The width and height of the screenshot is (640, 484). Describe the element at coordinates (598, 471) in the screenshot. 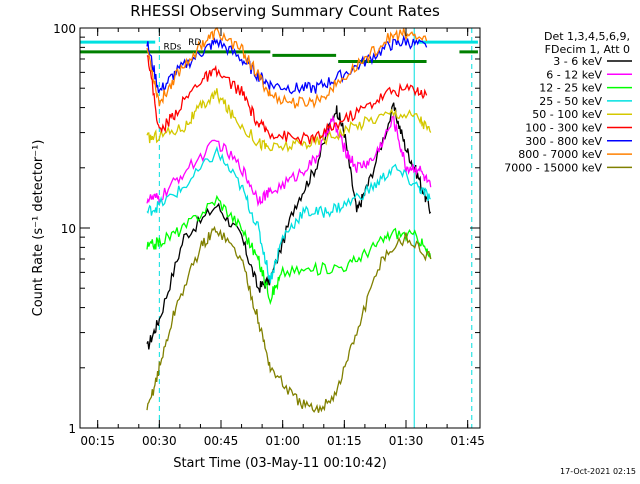

I see `footer-date: 17-Oct-2021 02:15` at that location.